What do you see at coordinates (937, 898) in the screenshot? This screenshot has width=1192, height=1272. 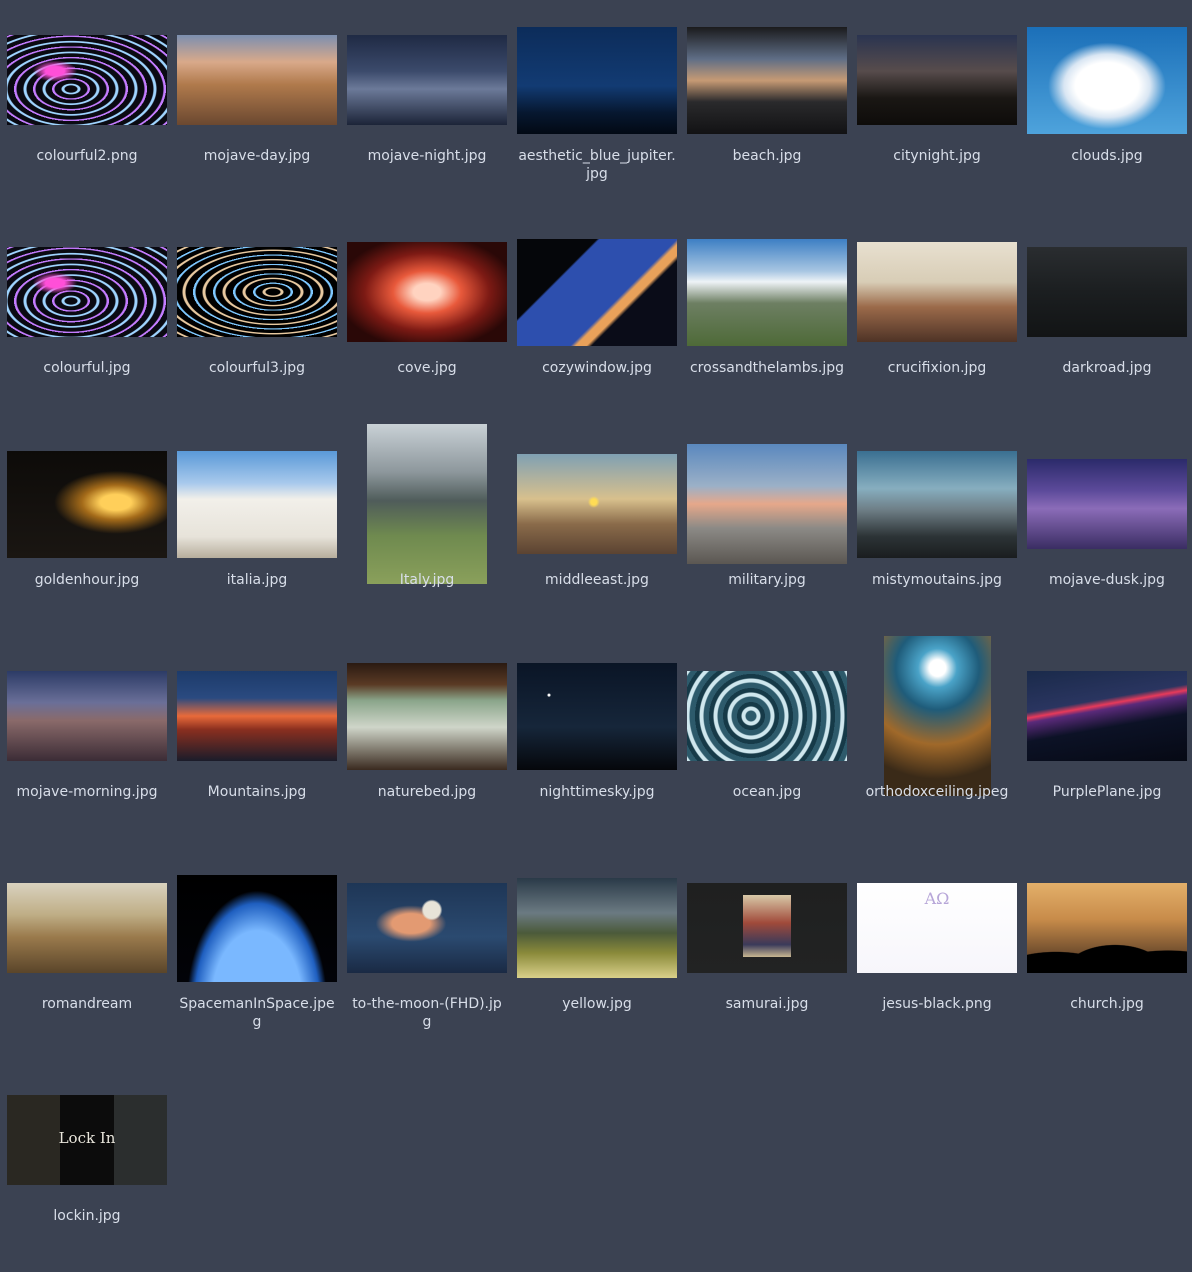 I see `alpha-omega-text: ΑΩ` at bounding box center [937, 898].